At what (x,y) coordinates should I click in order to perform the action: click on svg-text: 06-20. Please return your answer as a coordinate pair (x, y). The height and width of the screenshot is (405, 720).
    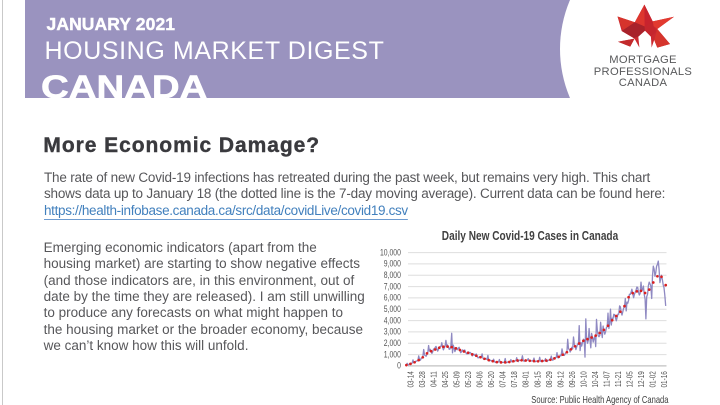
    Looking at the image, I should click on (491, 379).